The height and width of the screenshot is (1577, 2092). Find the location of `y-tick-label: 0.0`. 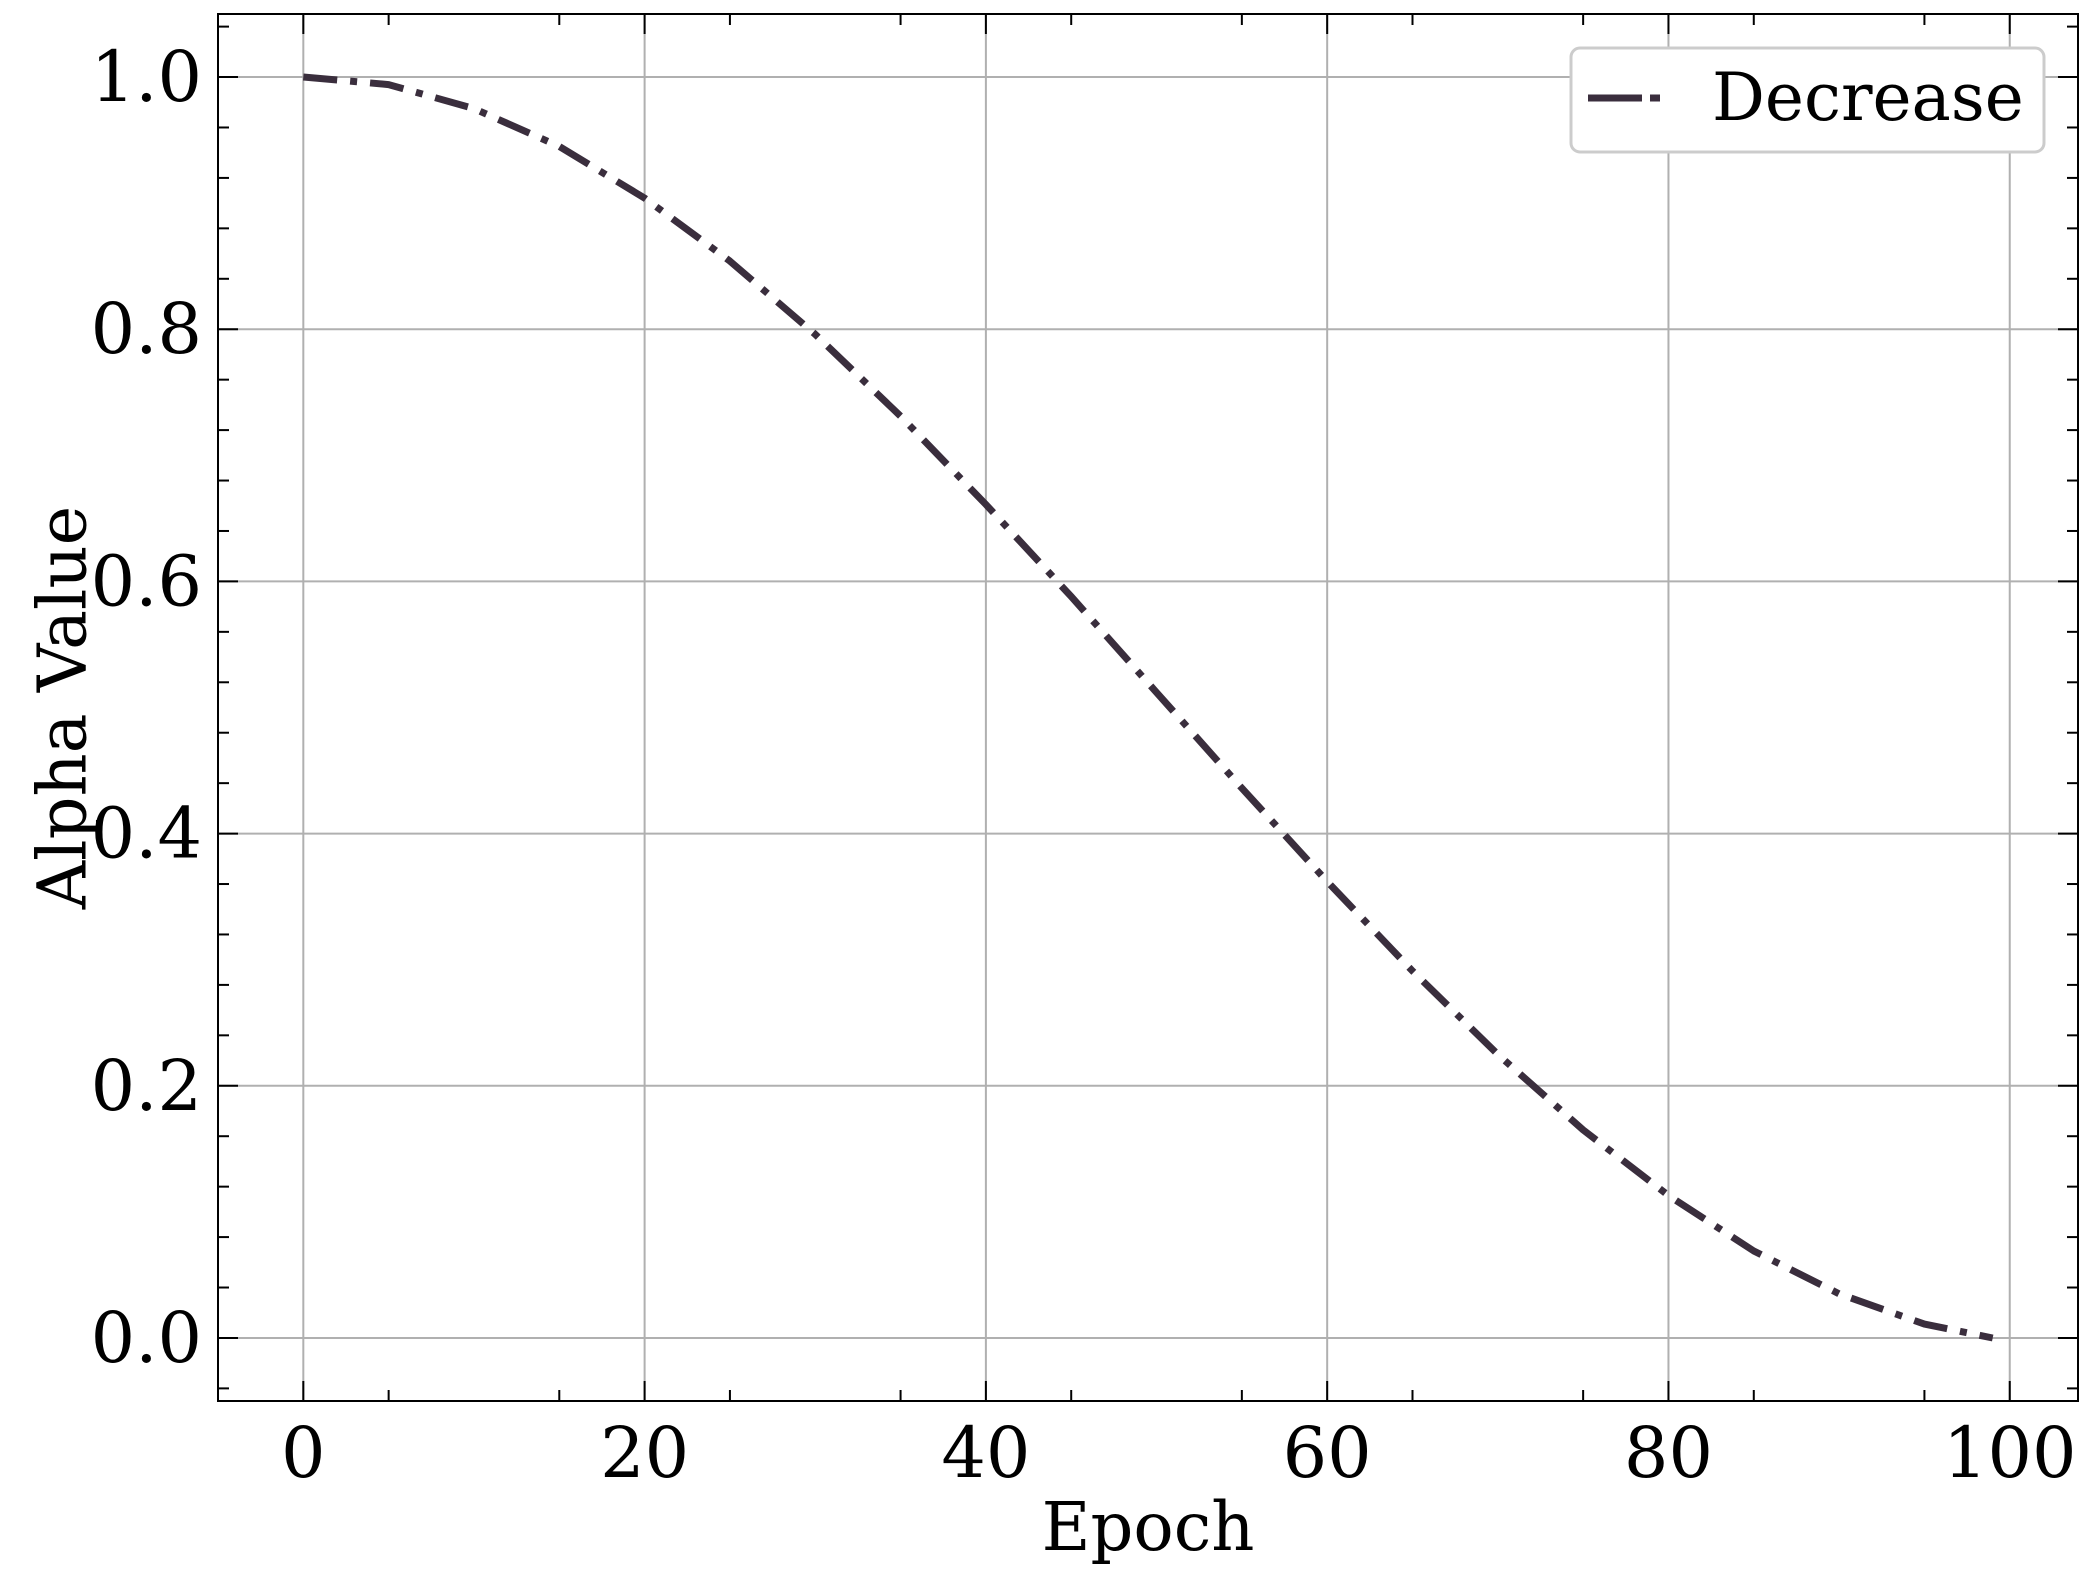

y-tick-label: 0.0 is located at coordinates (146, 1338).